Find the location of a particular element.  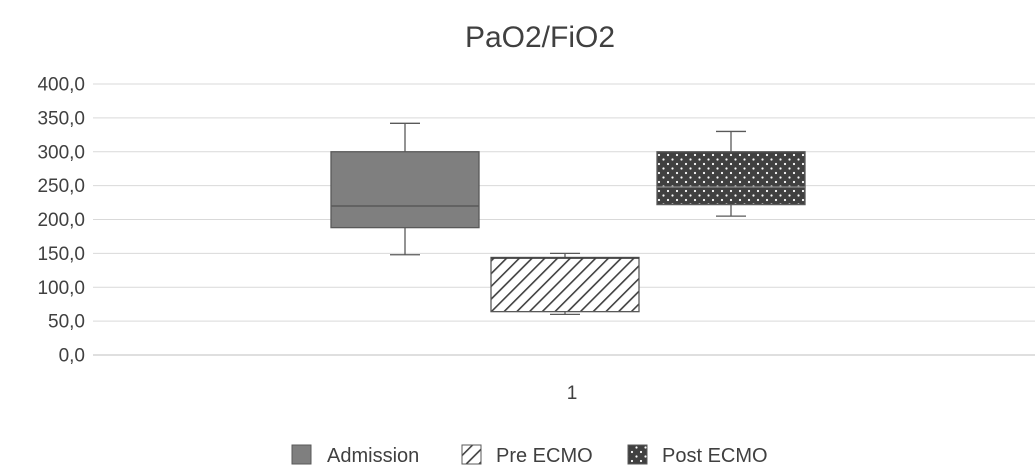

box-pre-ecmo is located at coordinates (565, 284).